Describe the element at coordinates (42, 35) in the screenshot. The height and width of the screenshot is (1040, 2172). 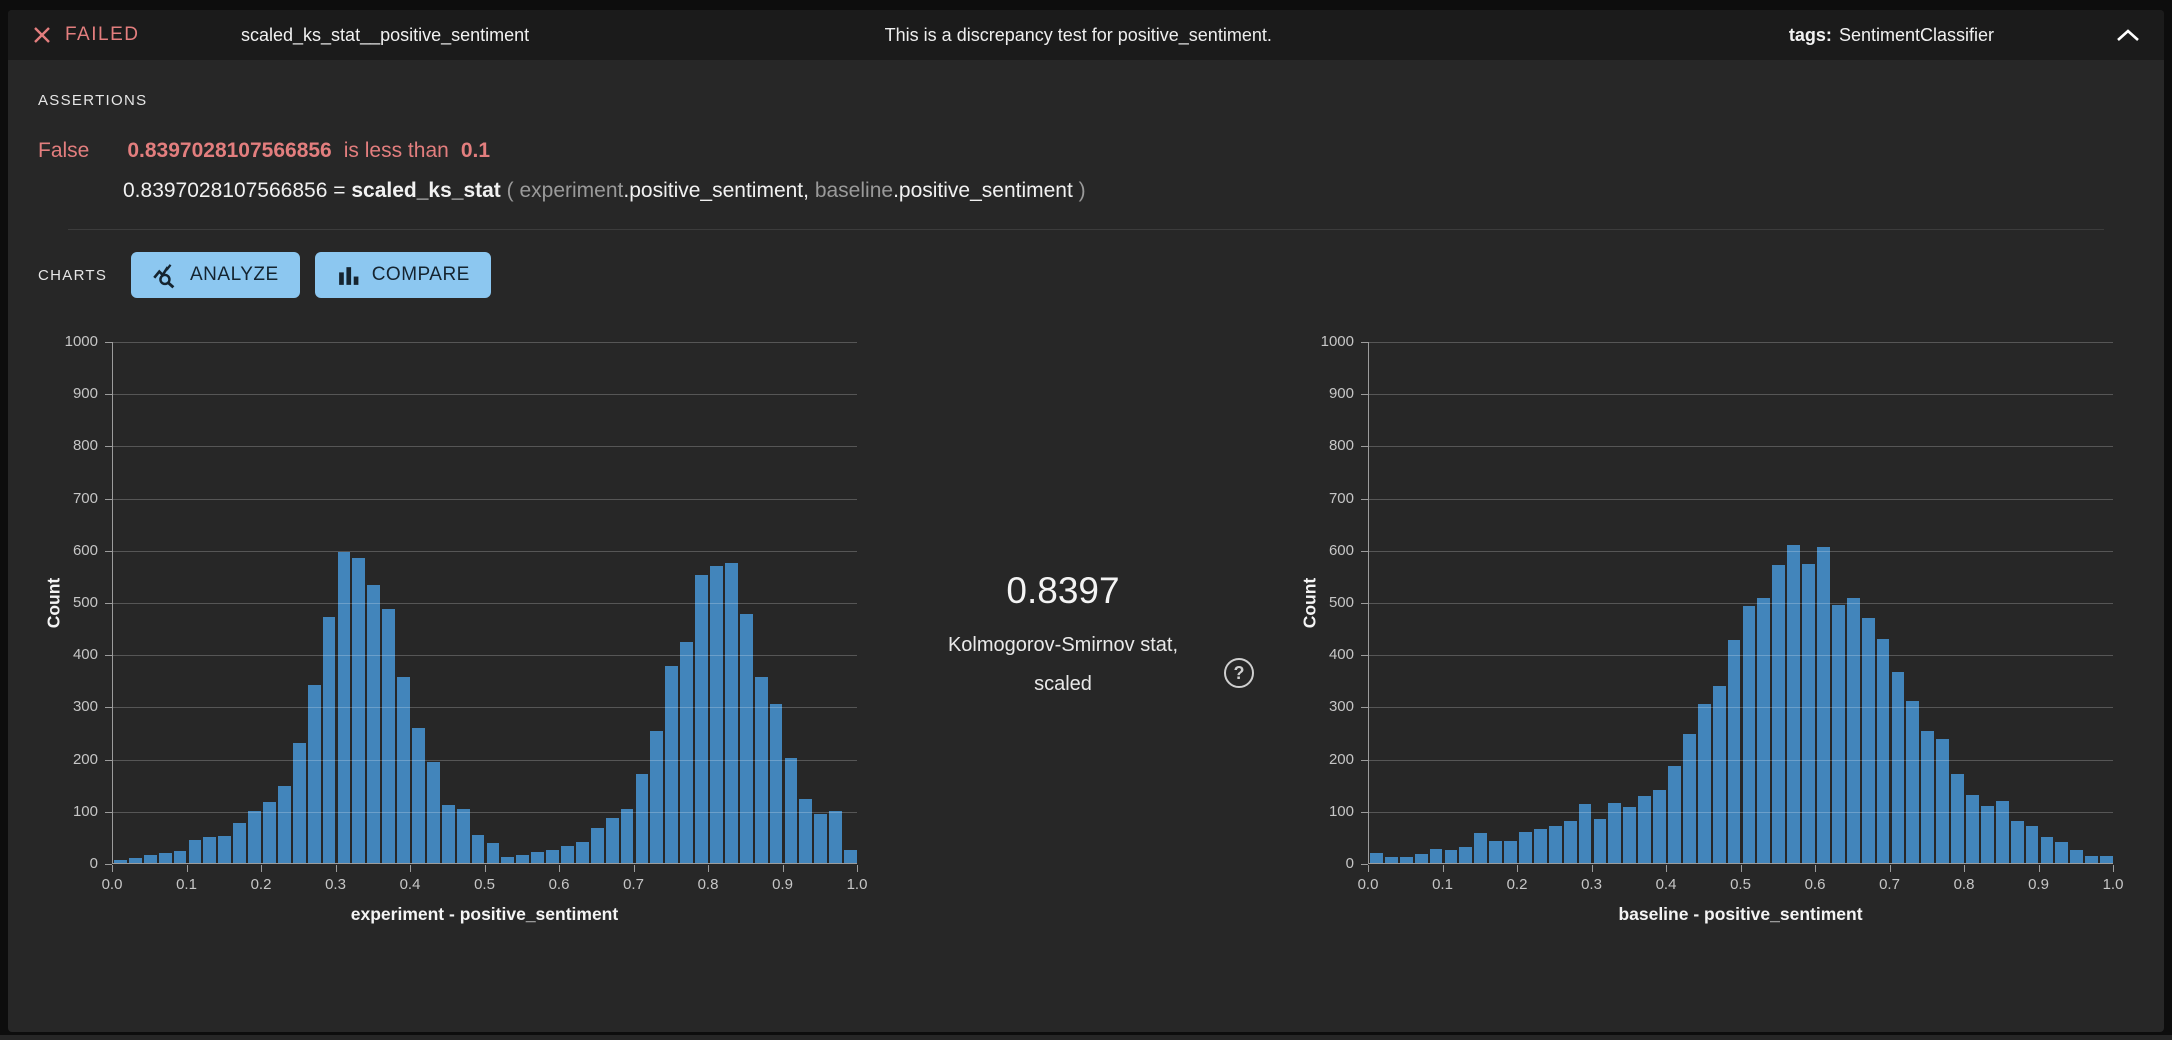
I see `failed-x-icon` at that location.